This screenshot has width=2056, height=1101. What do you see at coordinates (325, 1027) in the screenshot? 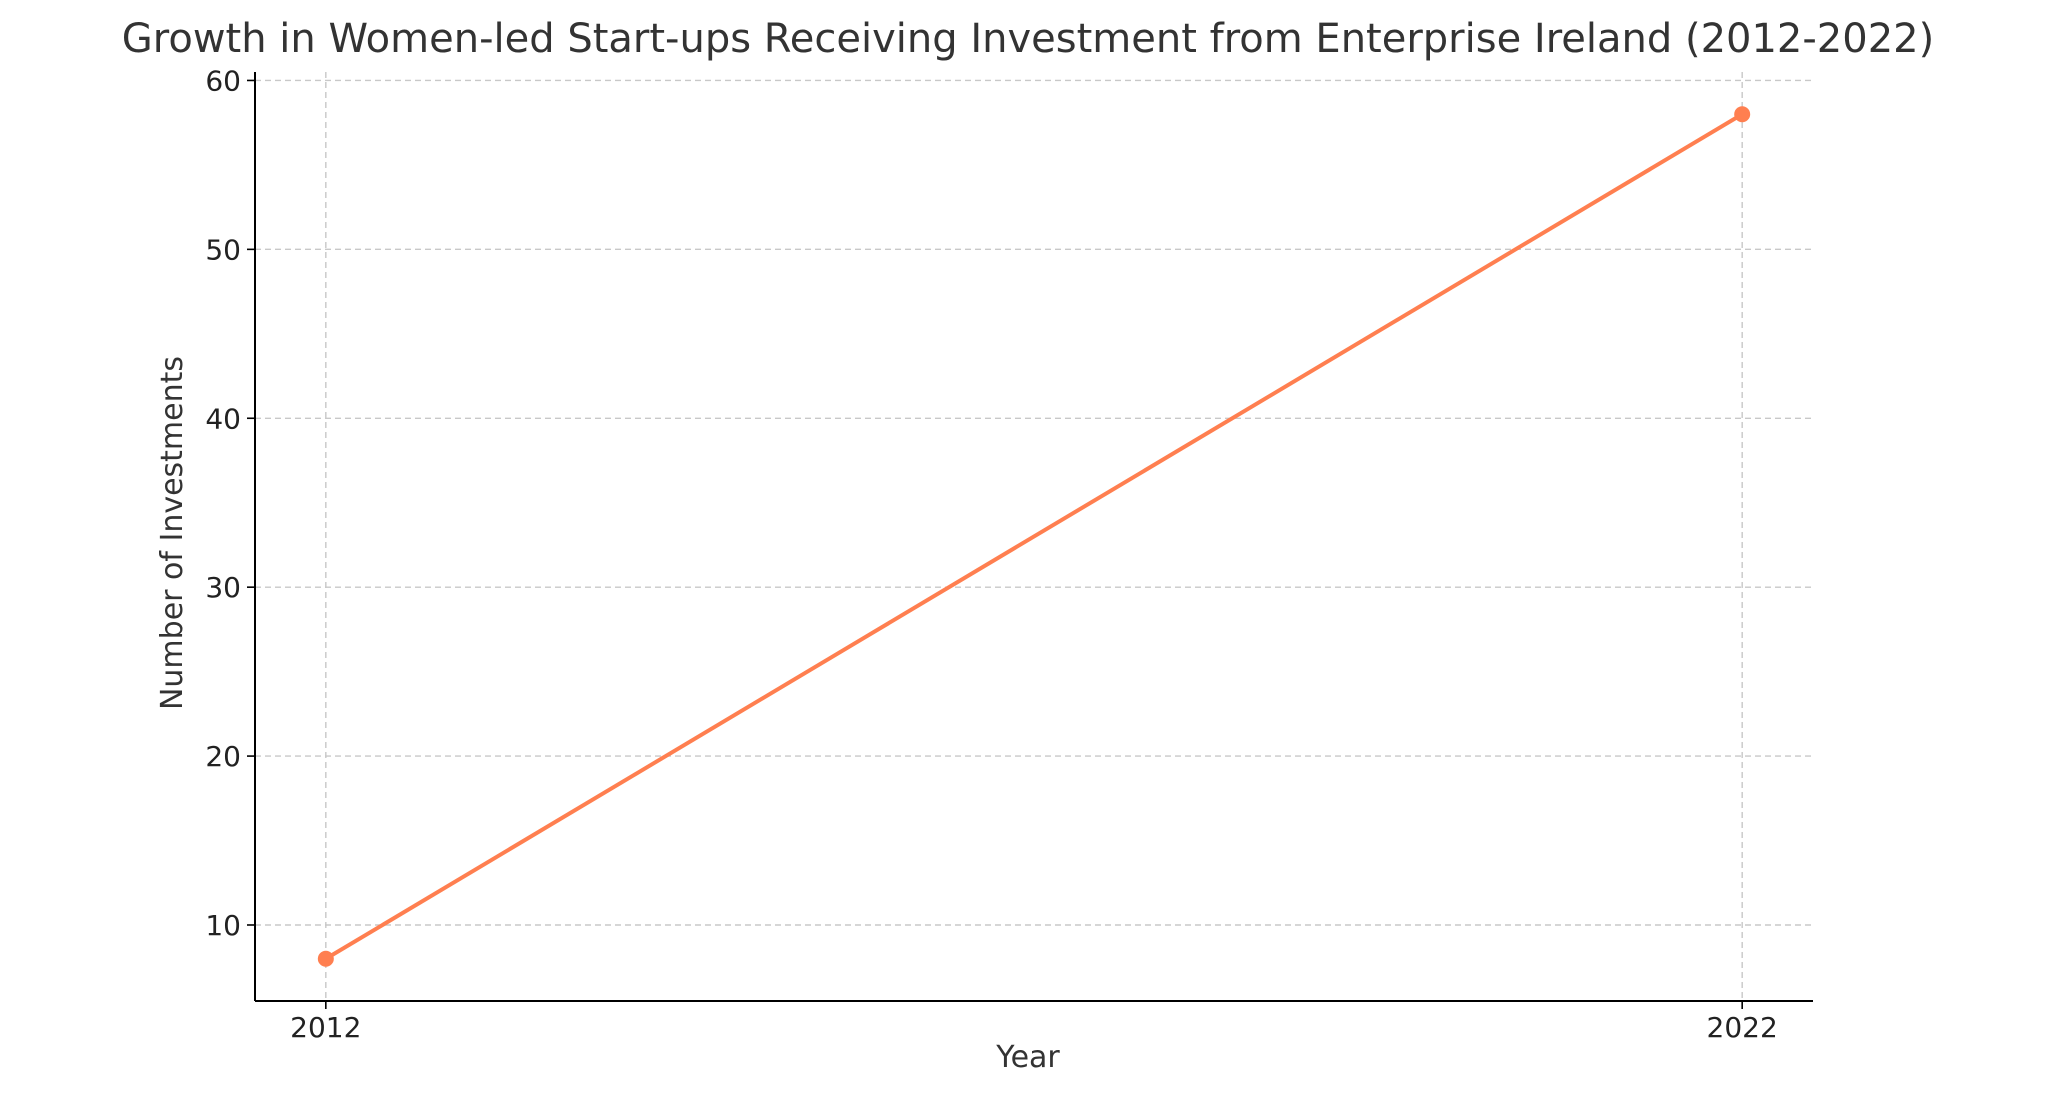
I see `x-tick-label: 2012` at bounding box center [325, 1027].